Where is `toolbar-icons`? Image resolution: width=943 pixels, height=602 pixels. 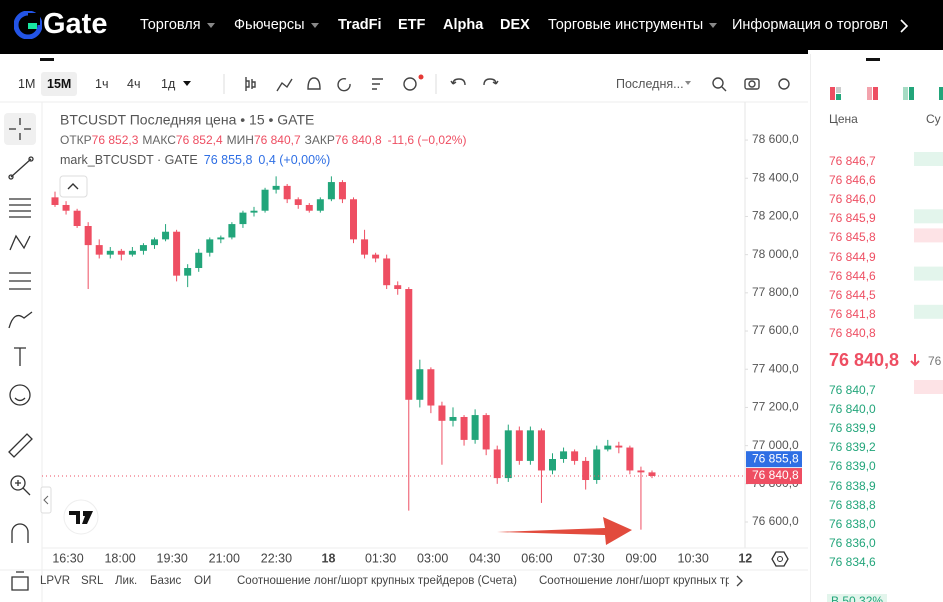 toolbar-icons is located at coordinates (404, 85).